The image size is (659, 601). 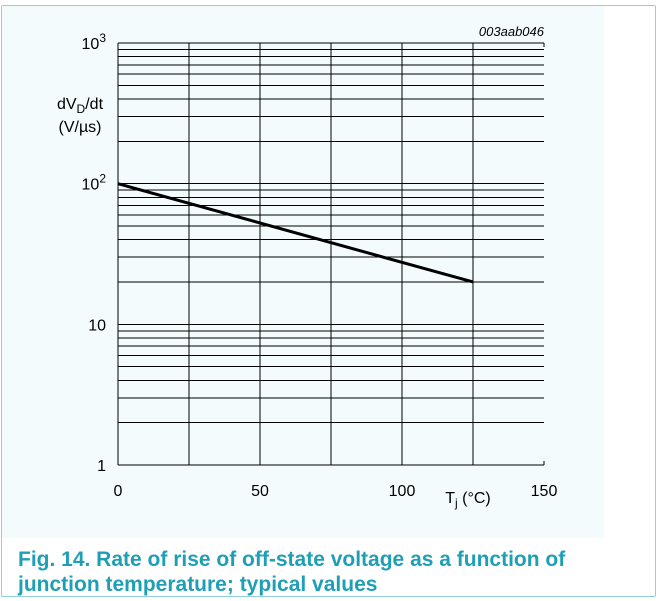 What do you see at coordinates (118, 491) in the screenshot?
I see `x-tick-label: 0` at bounding box center [118, 491].